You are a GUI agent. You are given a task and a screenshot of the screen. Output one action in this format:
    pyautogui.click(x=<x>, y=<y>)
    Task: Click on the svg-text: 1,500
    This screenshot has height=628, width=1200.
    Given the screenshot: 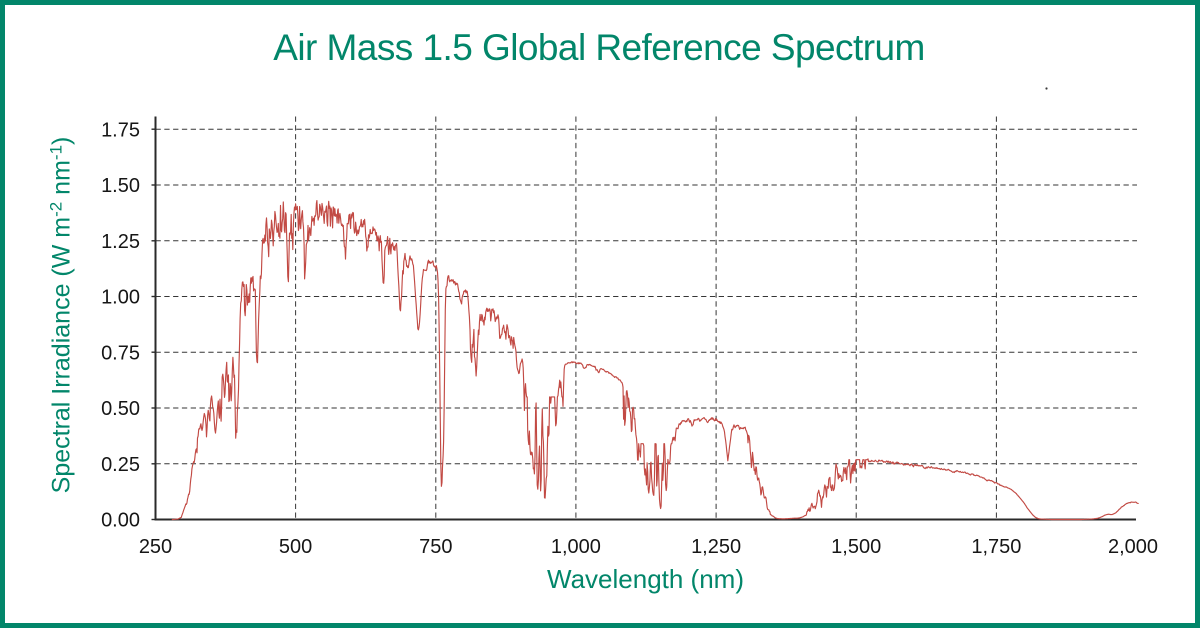 What is the action you would take?
    pyautogui.click(x=856, y=547)
    